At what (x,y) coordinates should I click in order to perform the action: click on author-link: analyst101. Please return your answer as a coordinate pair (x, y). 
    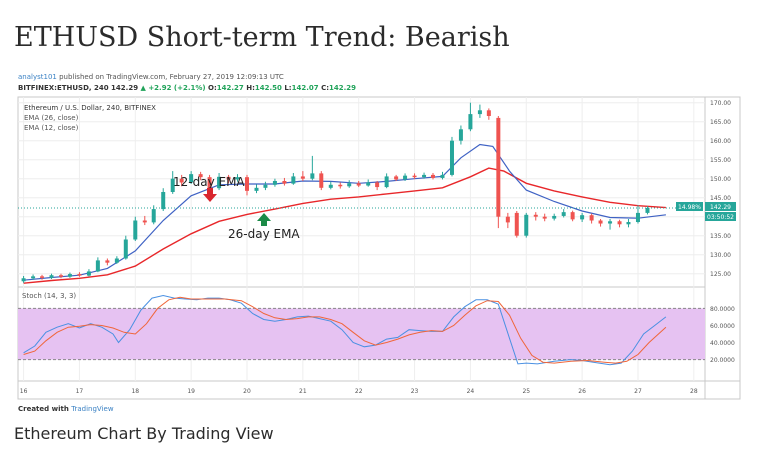
    Looking at the image, I should click on (37, 77).